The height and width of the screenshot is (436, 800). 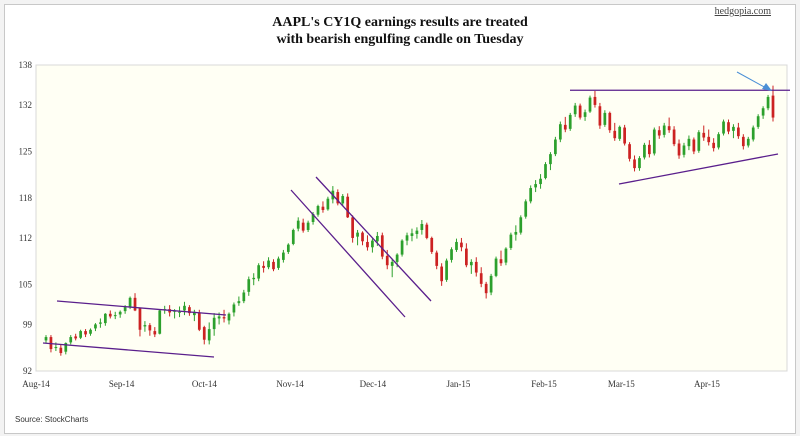 I want to click on x-tick-label: Mar-15, so click(x=621, y=384).